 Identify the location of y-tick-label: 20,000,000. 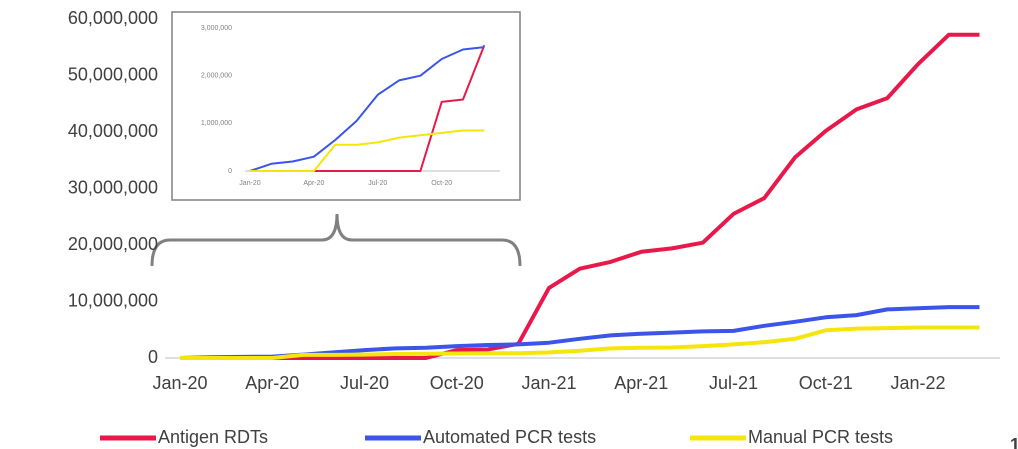
(113, 244).